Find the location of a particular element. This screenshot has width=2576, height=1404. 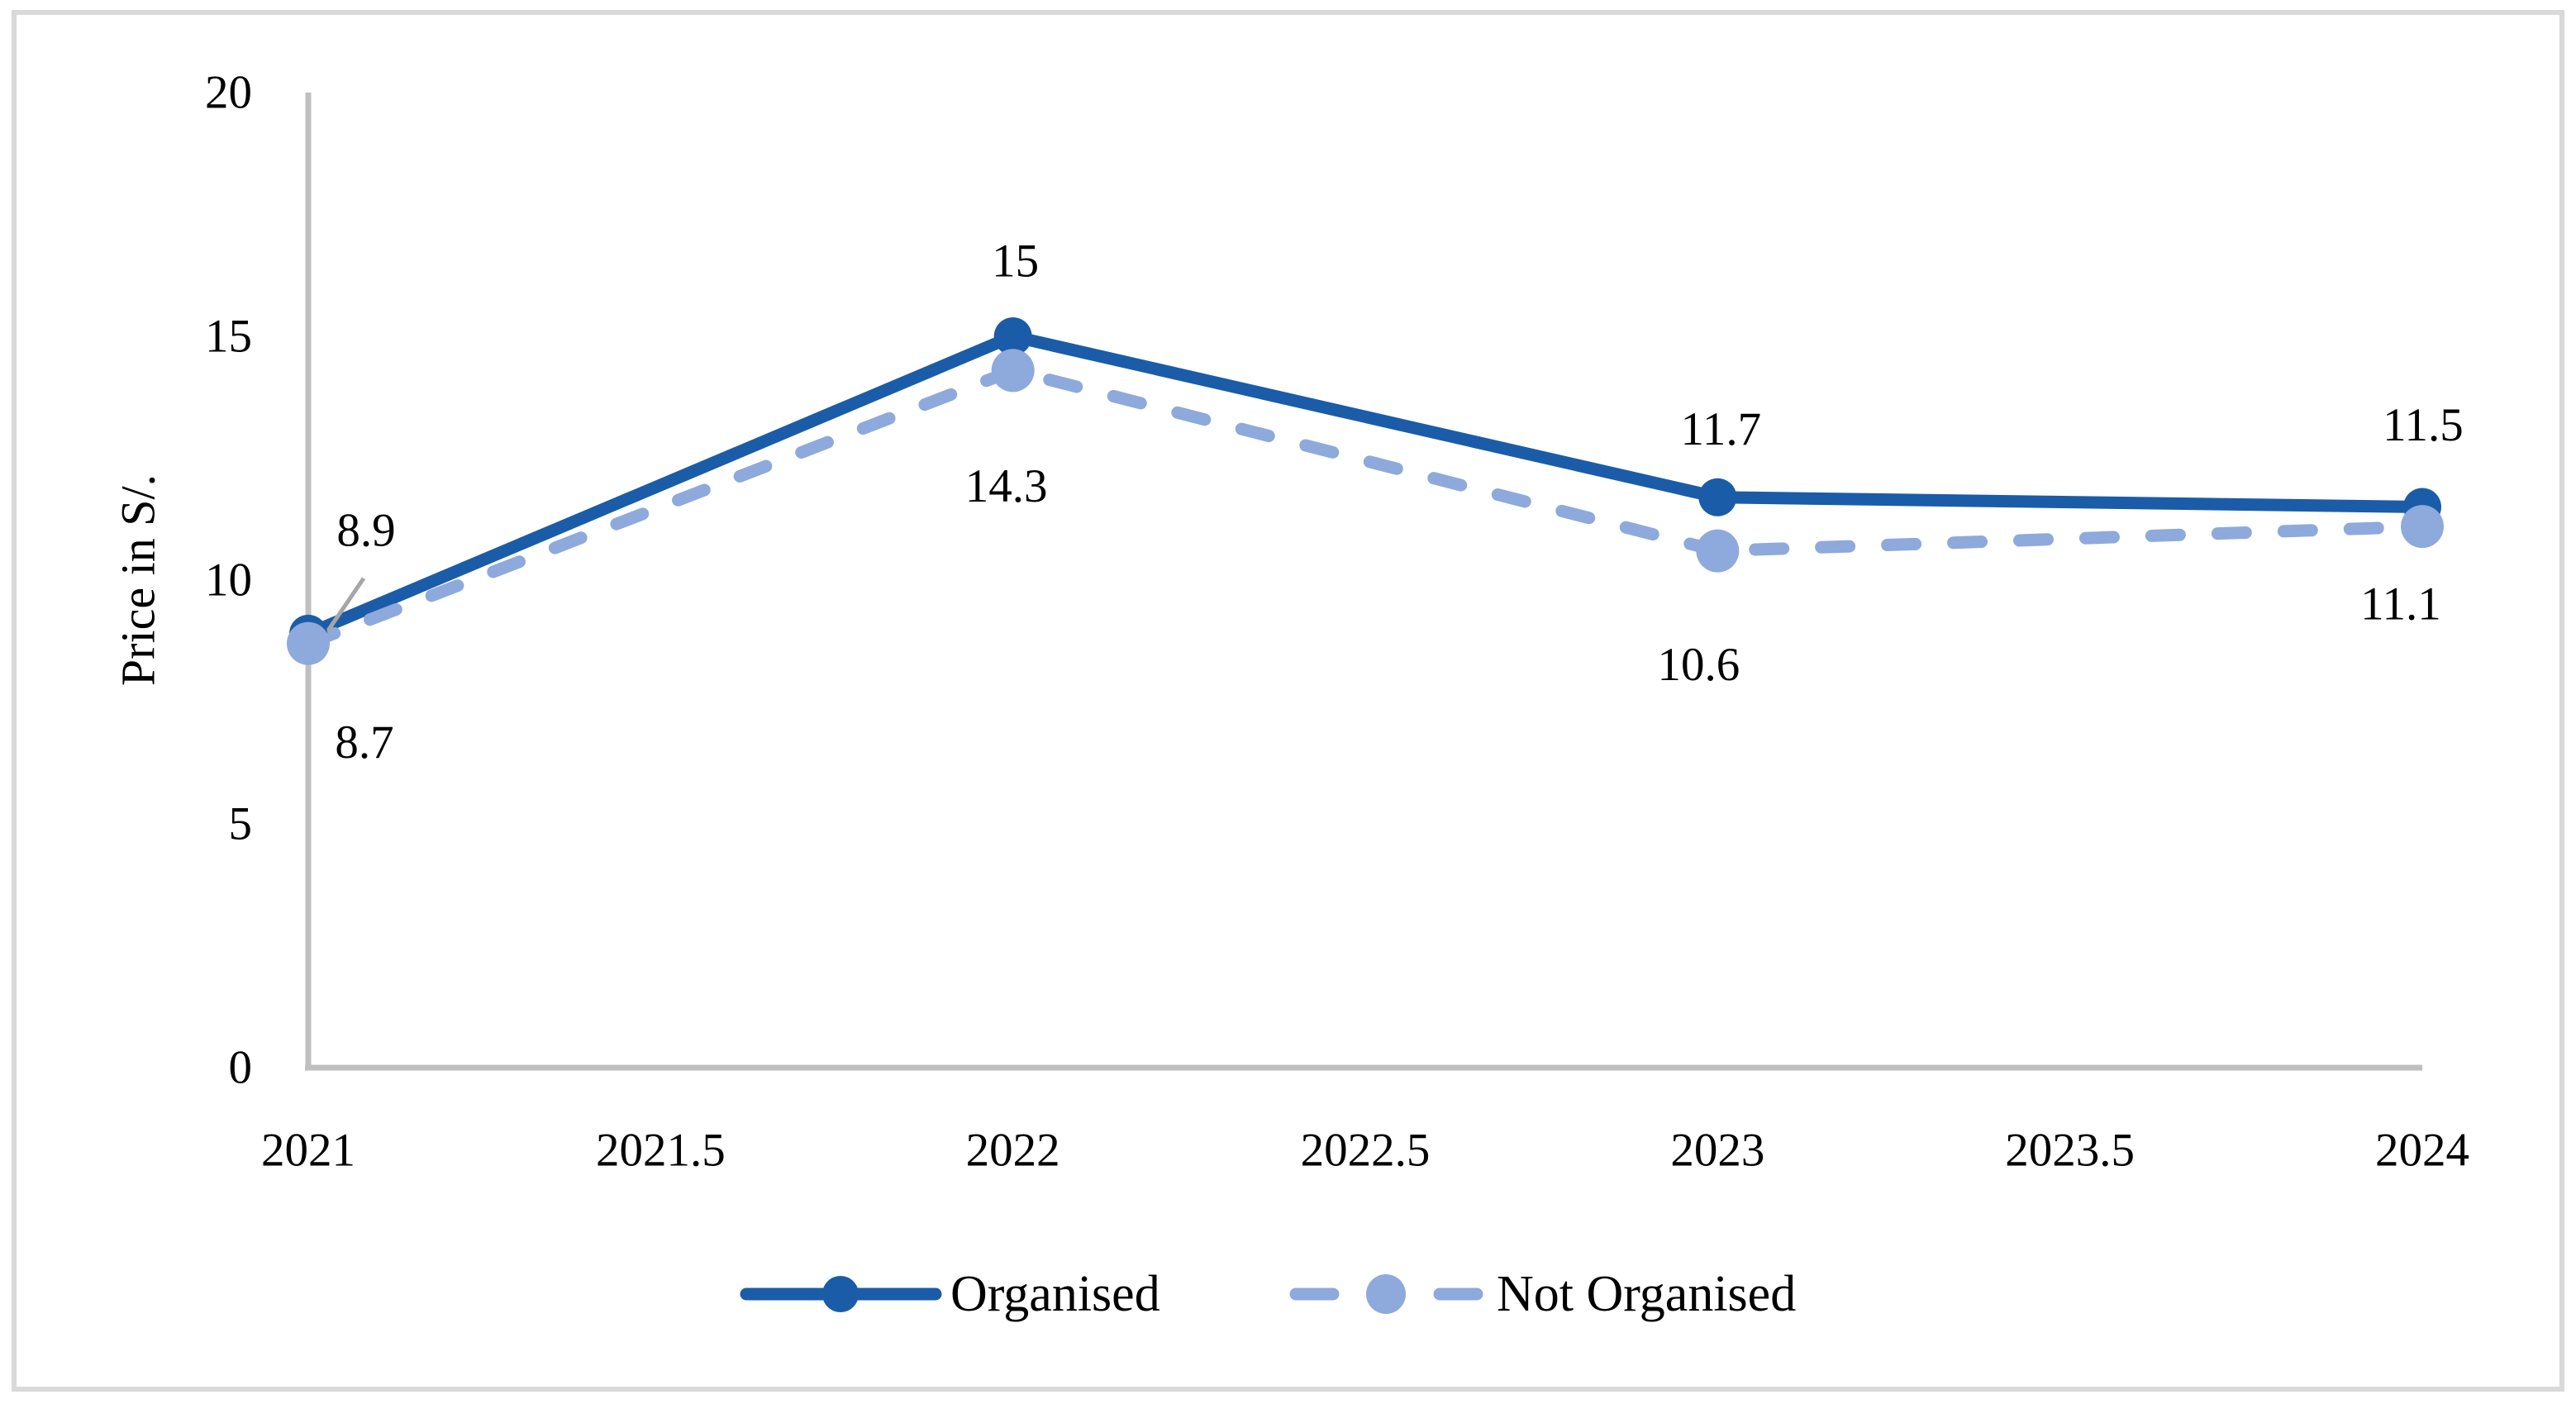

y-tick-label: 0 is located at coordinates (241, 1068).